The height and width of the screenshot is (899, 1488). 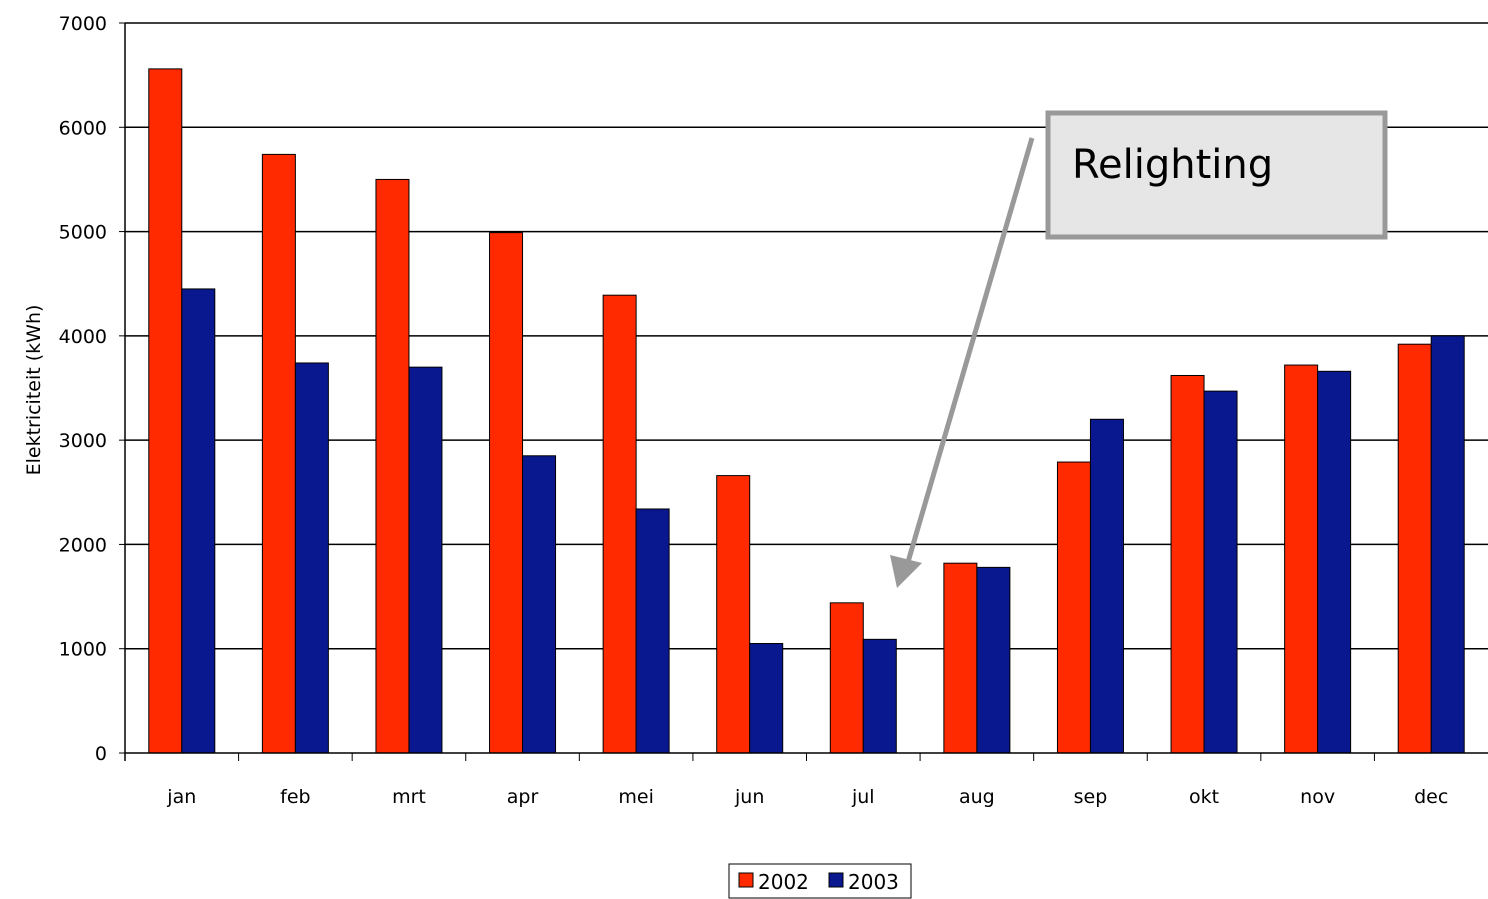 What do you see at coordinates (960, 658) in the screenshot?
I see `bar-2002-aug` at bounding box center [960, 658].